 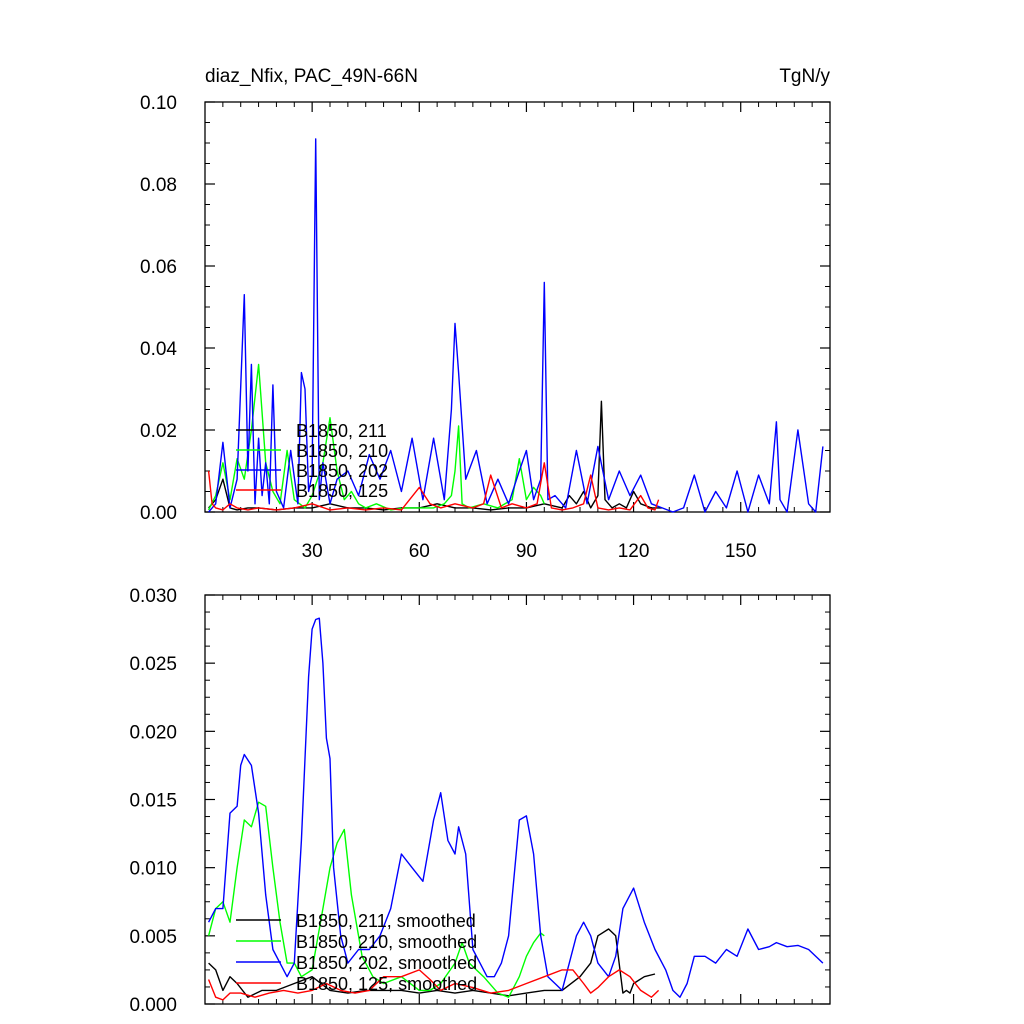 What do you see at coordinates (311, 76) in the screenshot?
I see `chart-title: diaz_Nfix, PAC_49N-66N` at bounding box center [311, 76].